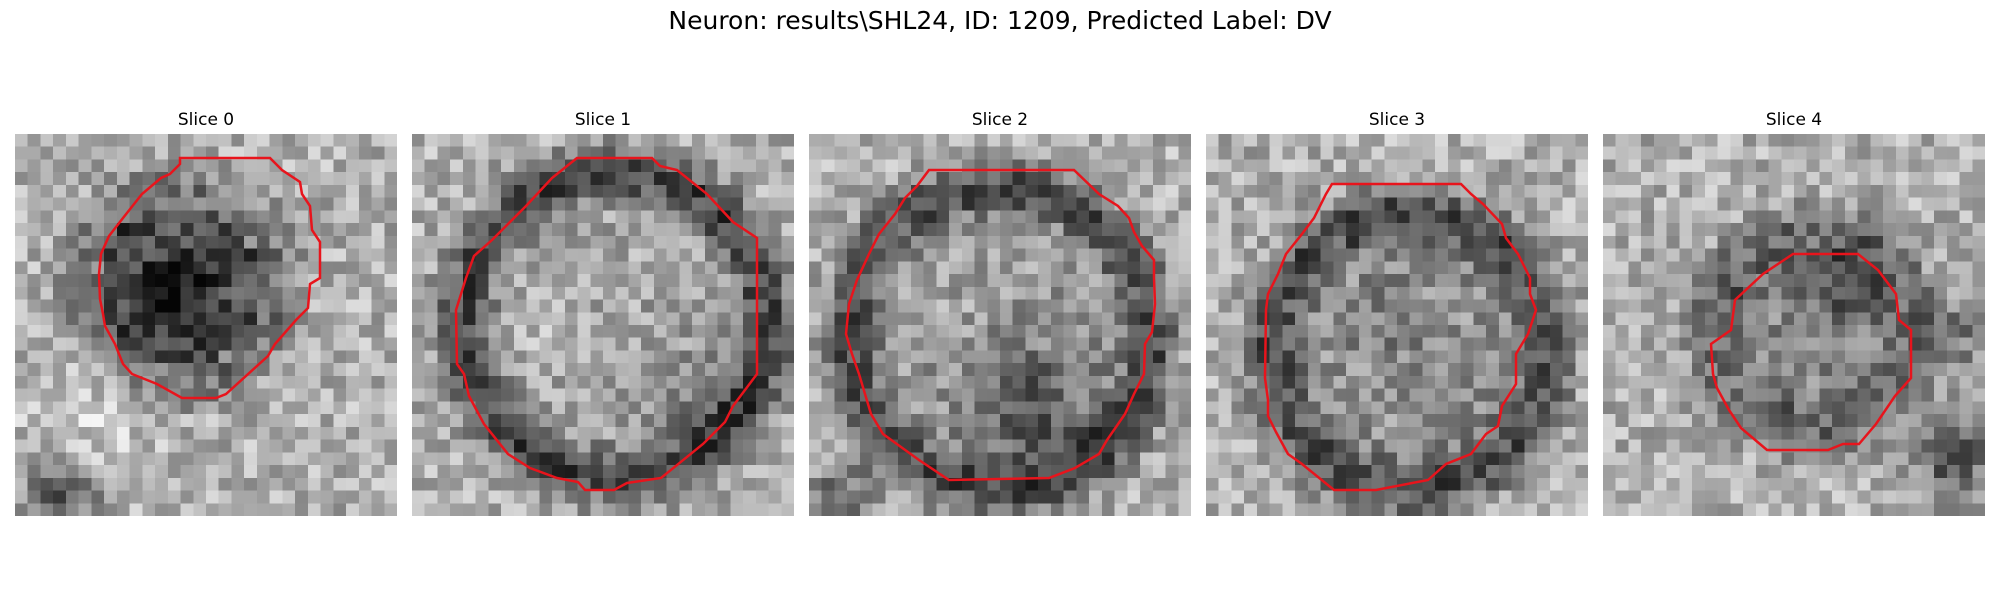 The image size is (2000, 600). What do you see at coordinates (603, 120) in the screenshot?
I see `slice-title: Slice 1` at bounding box center [603, 120].